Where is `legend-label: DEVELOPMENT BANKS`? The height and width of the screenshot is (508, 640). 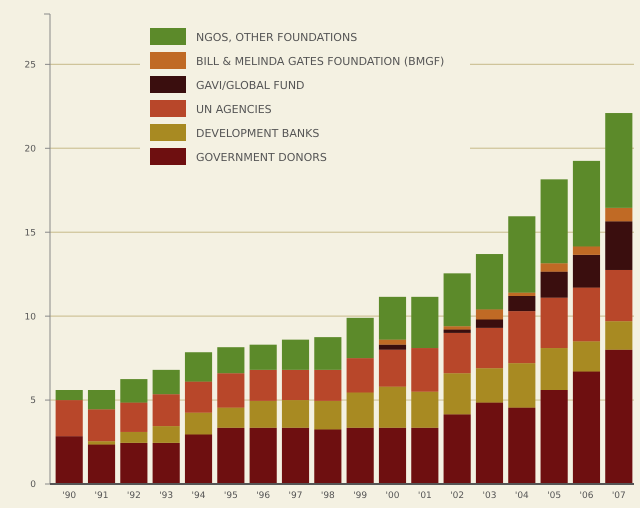
legend-label: DEVELOPMENT BANKS is located at coordinates (258, 133).